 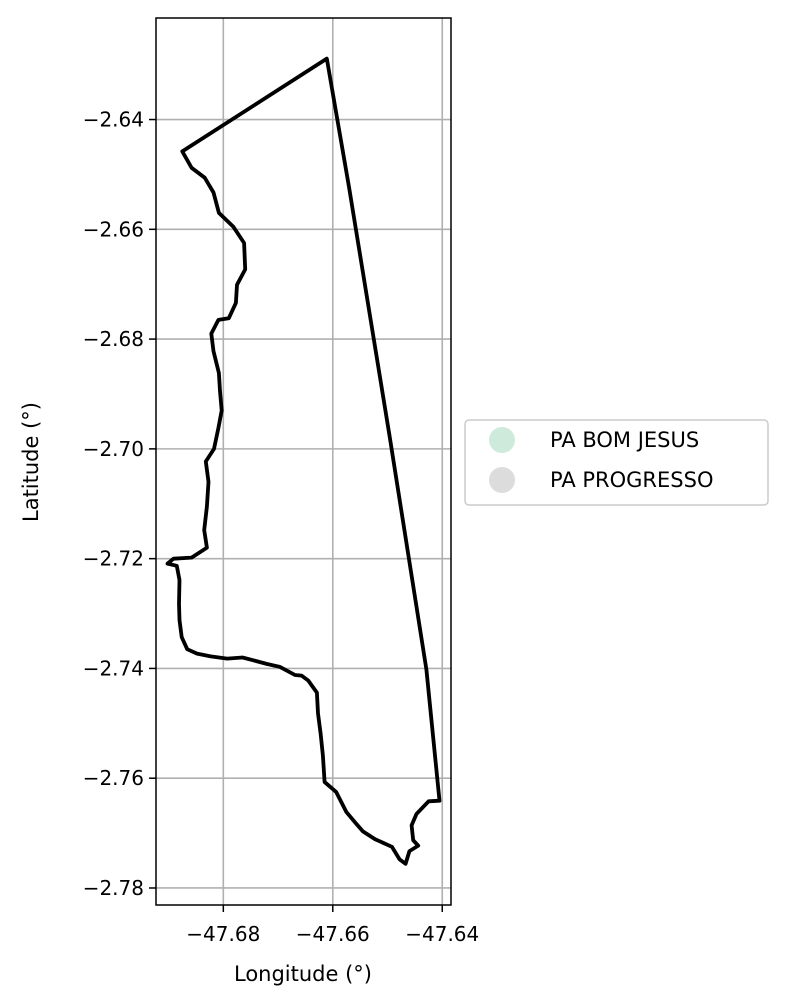 I want to click on x-tick-label: −47.68, so click(x=223, y=934).